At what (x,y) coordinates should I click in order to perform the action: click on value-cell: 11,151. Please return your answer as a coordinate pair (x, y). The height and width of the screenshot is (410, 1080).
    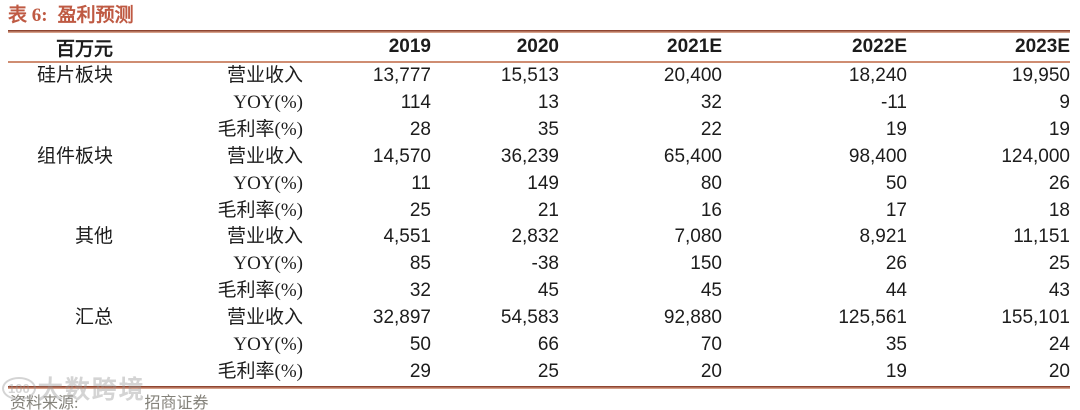
    Looking at the image, I should click on (1041, 237).